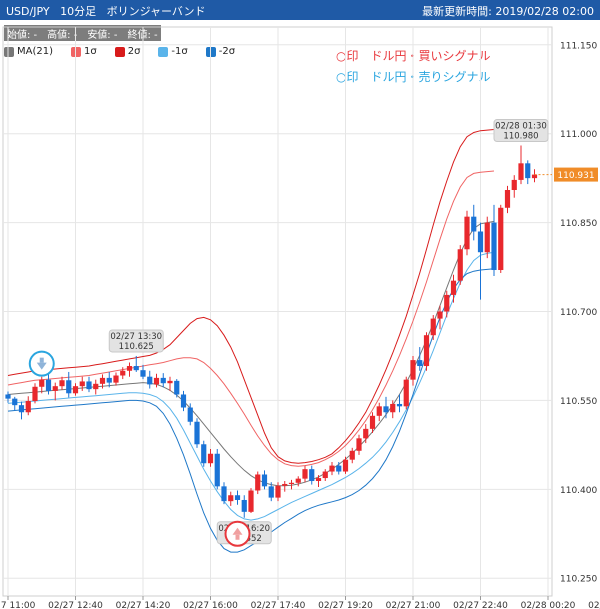 This screenshot has width=600, height=609. What do you see at coordinates (127, 51) in the screenshot?
I see `legend-item-upper2: 2σ` at bounding box center [127, 51].